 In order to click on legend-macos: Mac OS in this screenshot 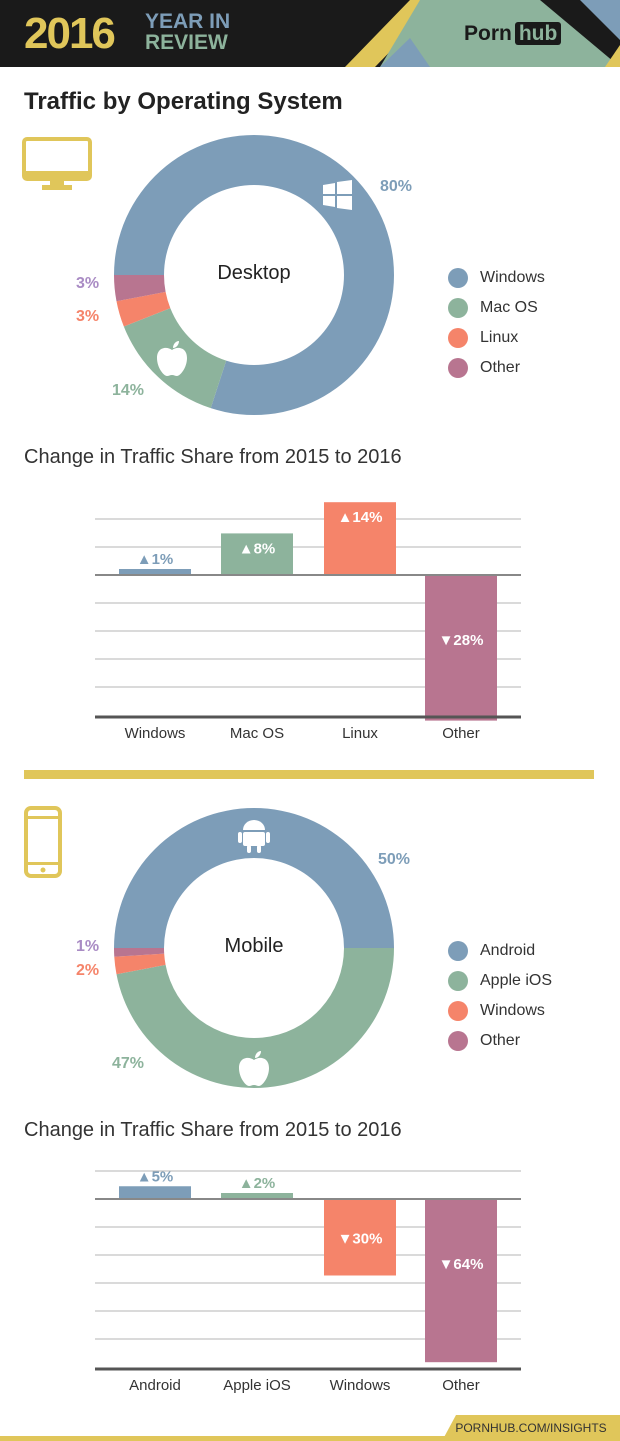, I will do `click(493, 308)`.